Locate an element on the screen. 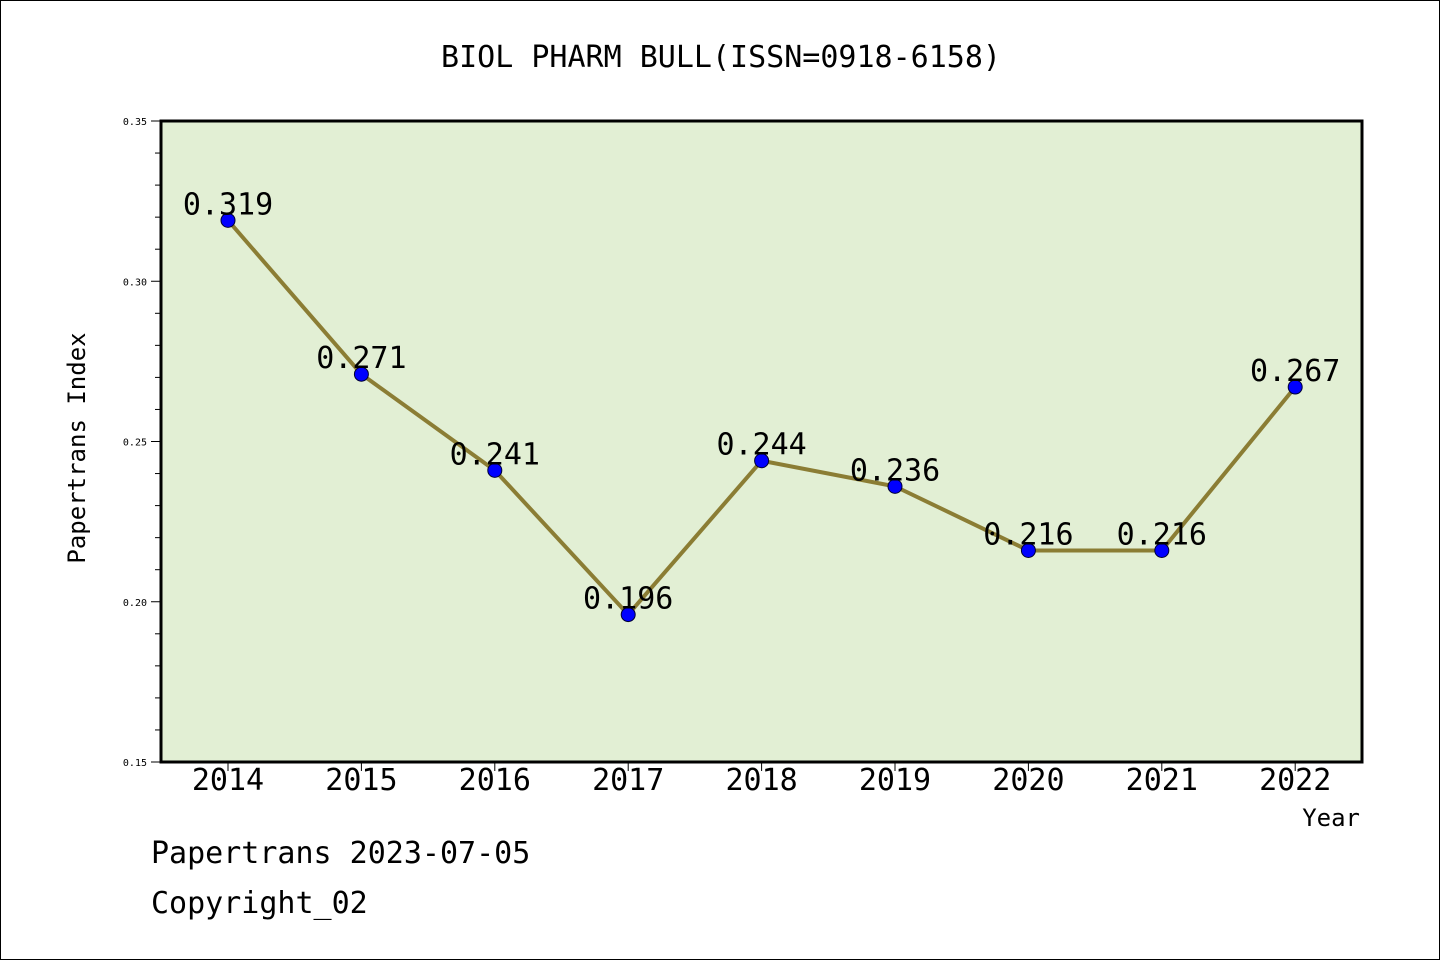 Image resolution: width=1440 pixels, height=961 pixels. x-tick-label: 2018 is located at coordinates (761, 780).